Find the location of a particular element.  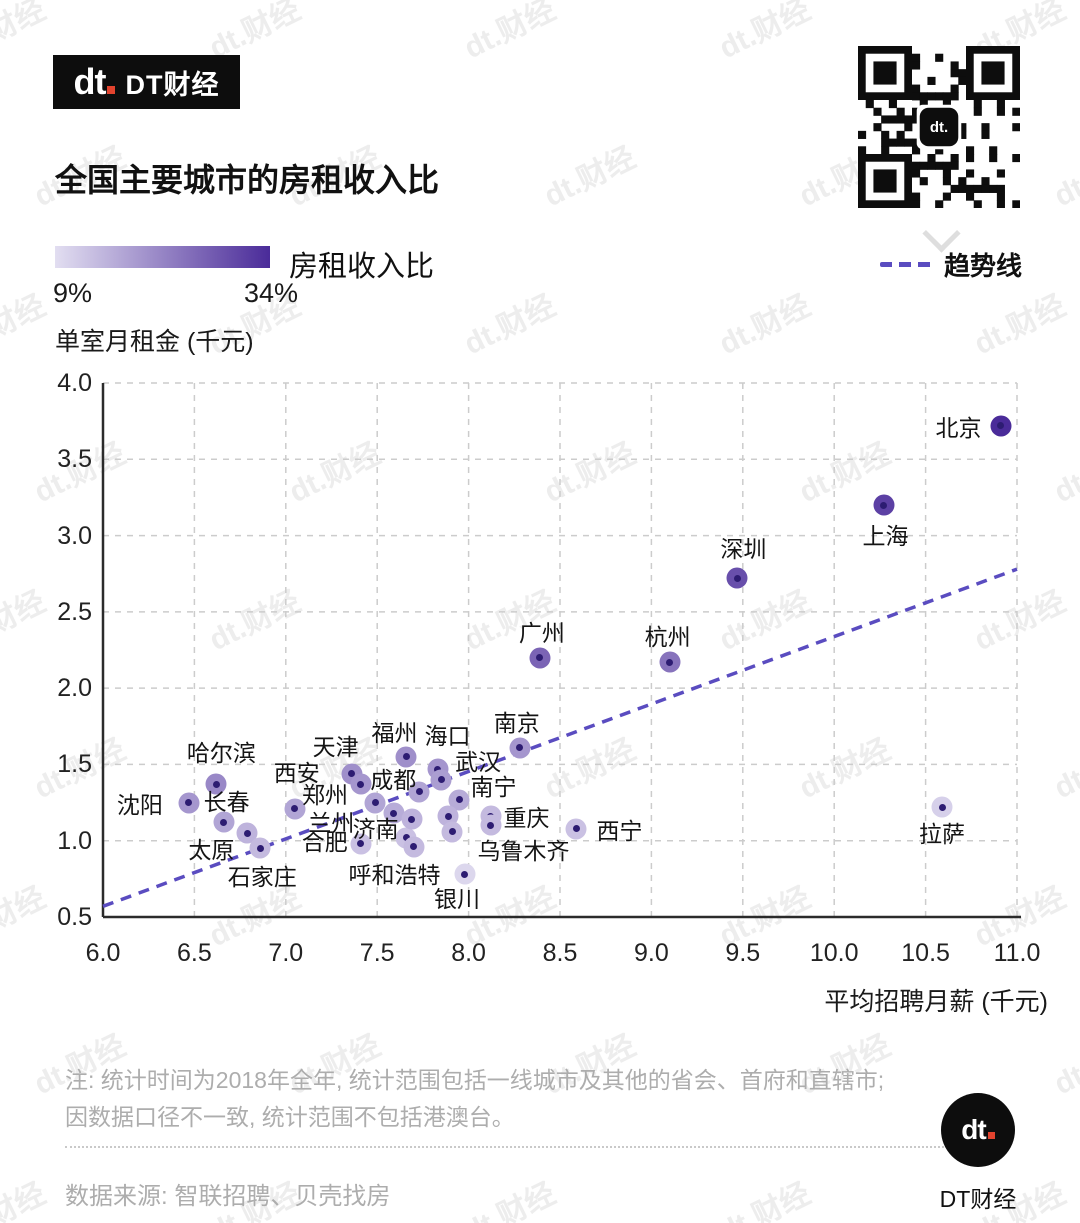

city-label-广州: 广州 is located at coordinates (541, 632).